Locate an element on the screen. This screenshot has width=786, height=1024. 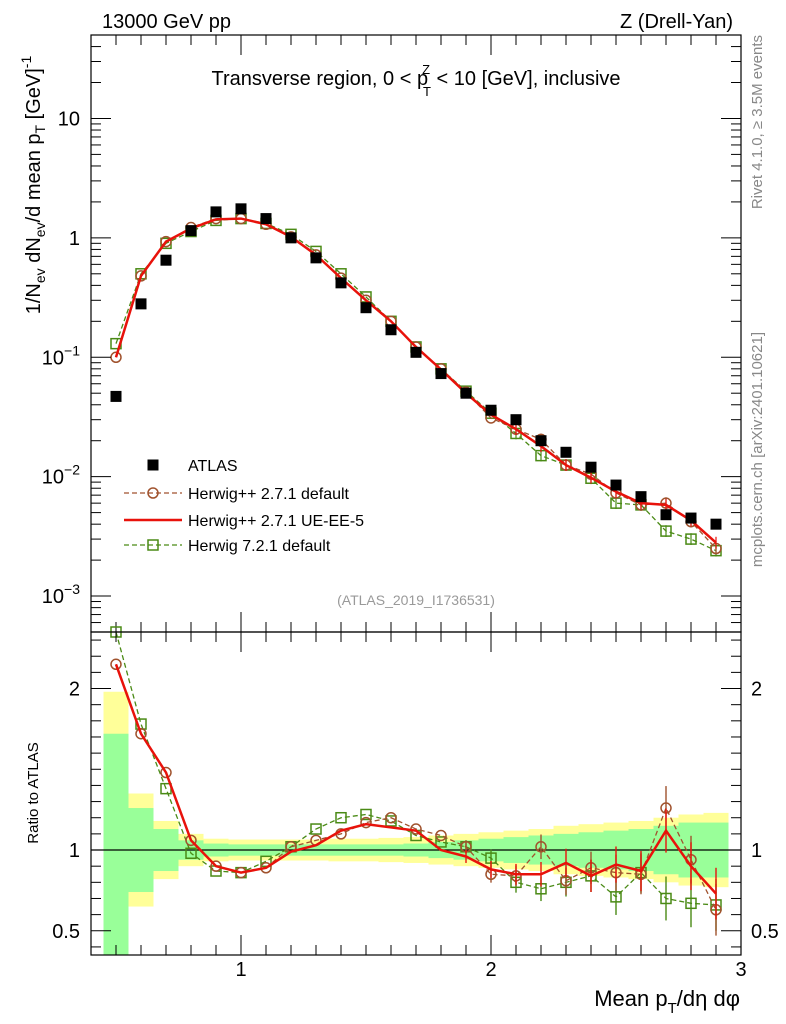
ratio-y-tick-label-right: 1 is located at coordinates (756, 851).